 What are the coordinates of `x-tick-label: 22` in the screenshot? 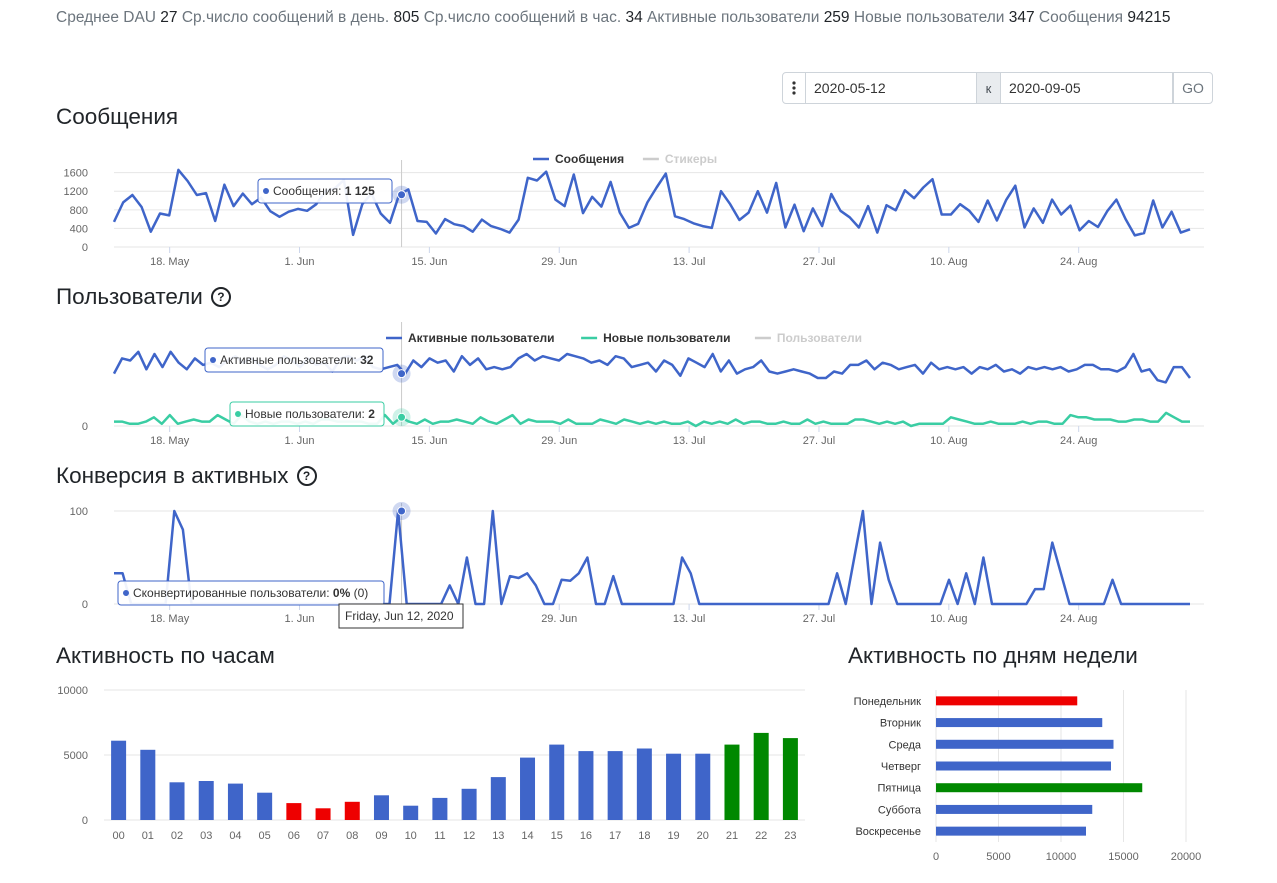 It's located at (761, 836).